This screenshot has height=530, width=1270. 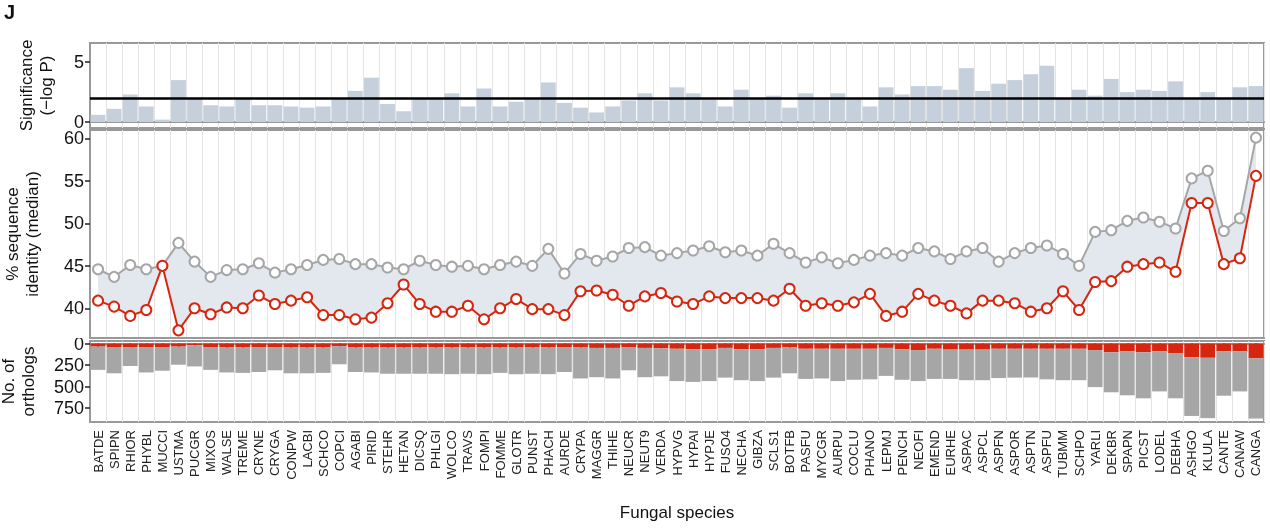 What do you see at coordinates (468, 451) in the screenshot?
I see `x-tick-label: TRAVS` at bounding box center [468, 451].